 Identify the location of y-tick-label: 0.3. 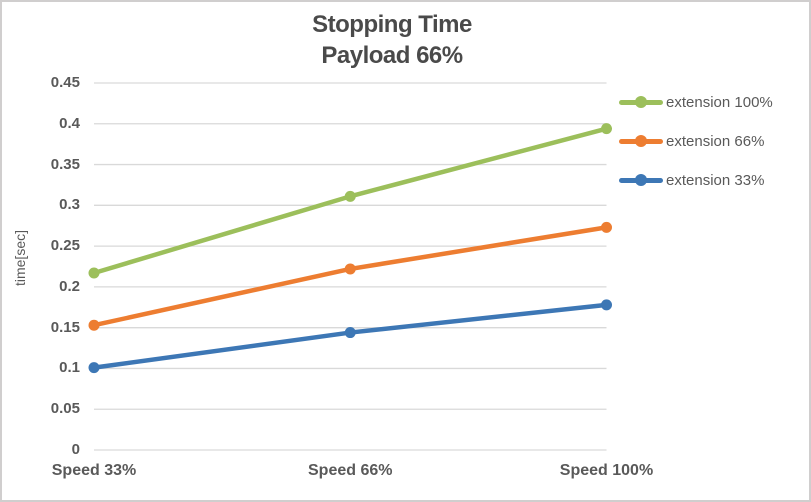
(69, 205).